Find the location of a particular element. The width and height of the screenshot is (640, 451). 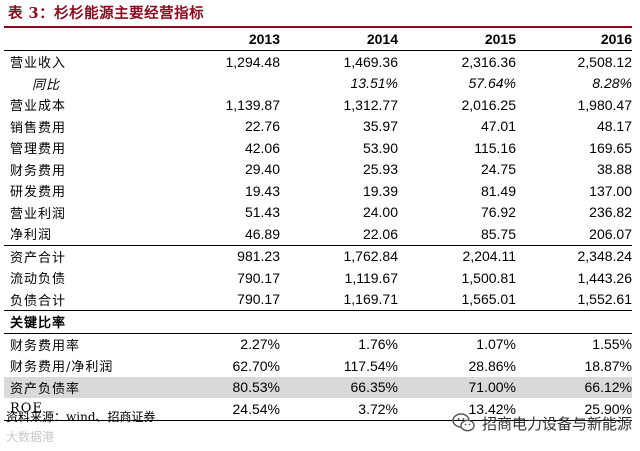

value-cell: 22.76 is located at coordinates (262, 126).